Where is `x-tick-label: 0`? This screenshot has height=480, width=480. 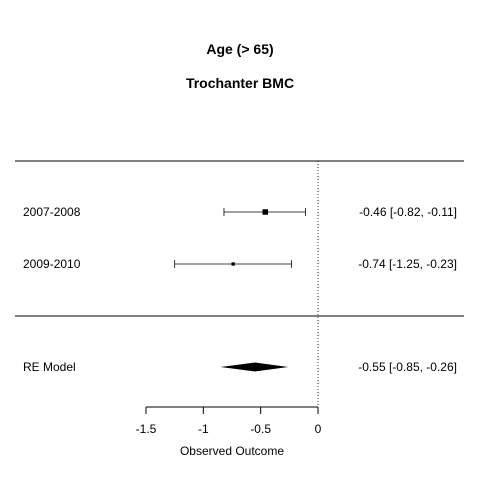 x-tick-label: 0 is located at coordinates (318, 429).